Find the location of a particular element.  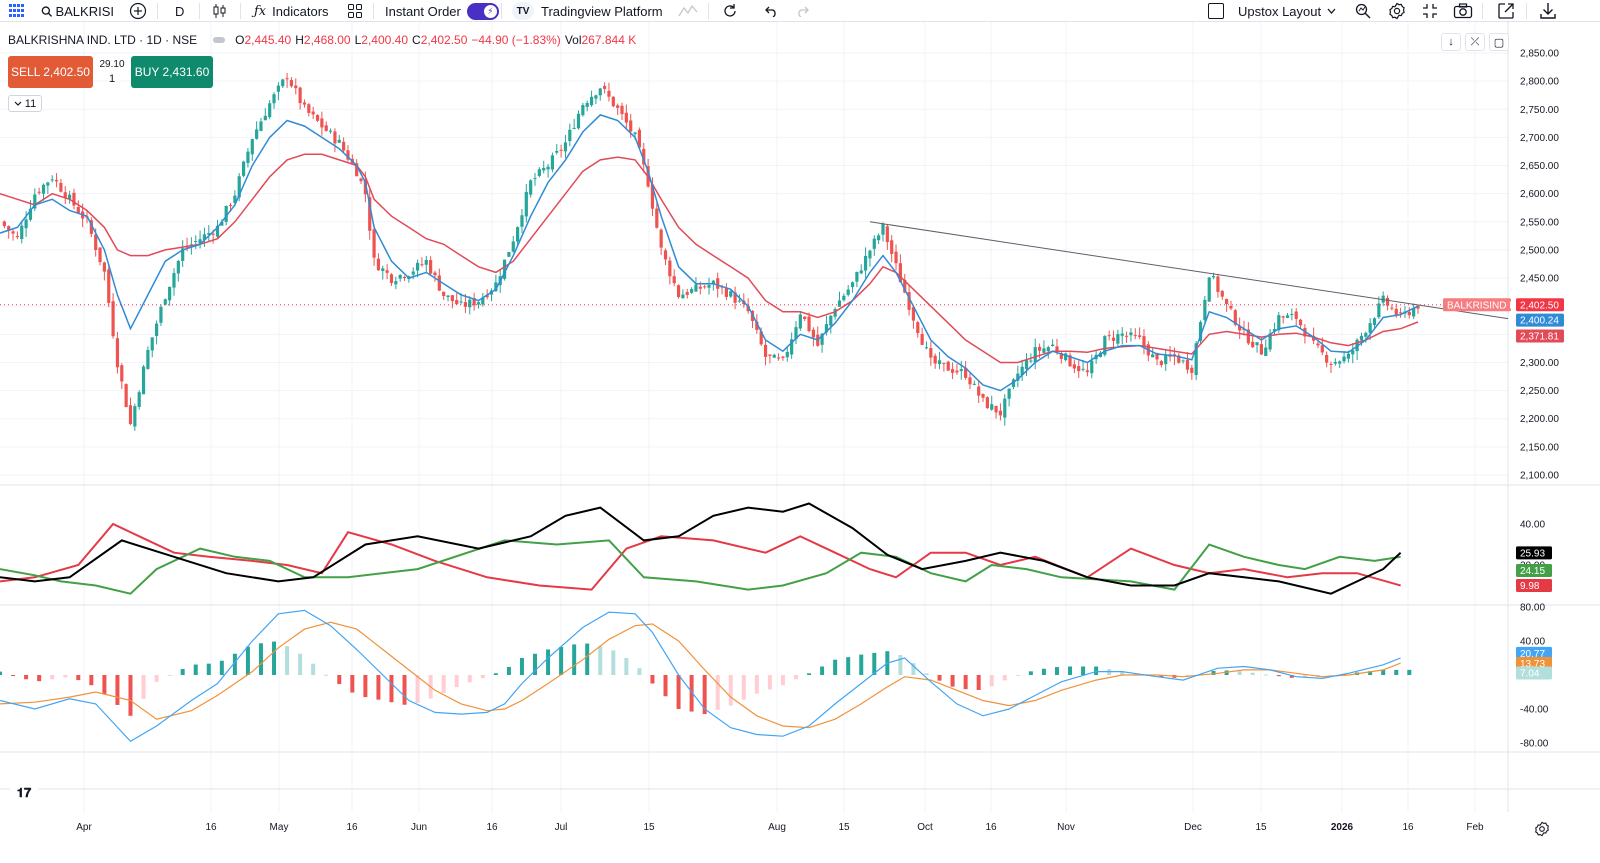

add-symbol-icon is located at coordinates (138, 11).